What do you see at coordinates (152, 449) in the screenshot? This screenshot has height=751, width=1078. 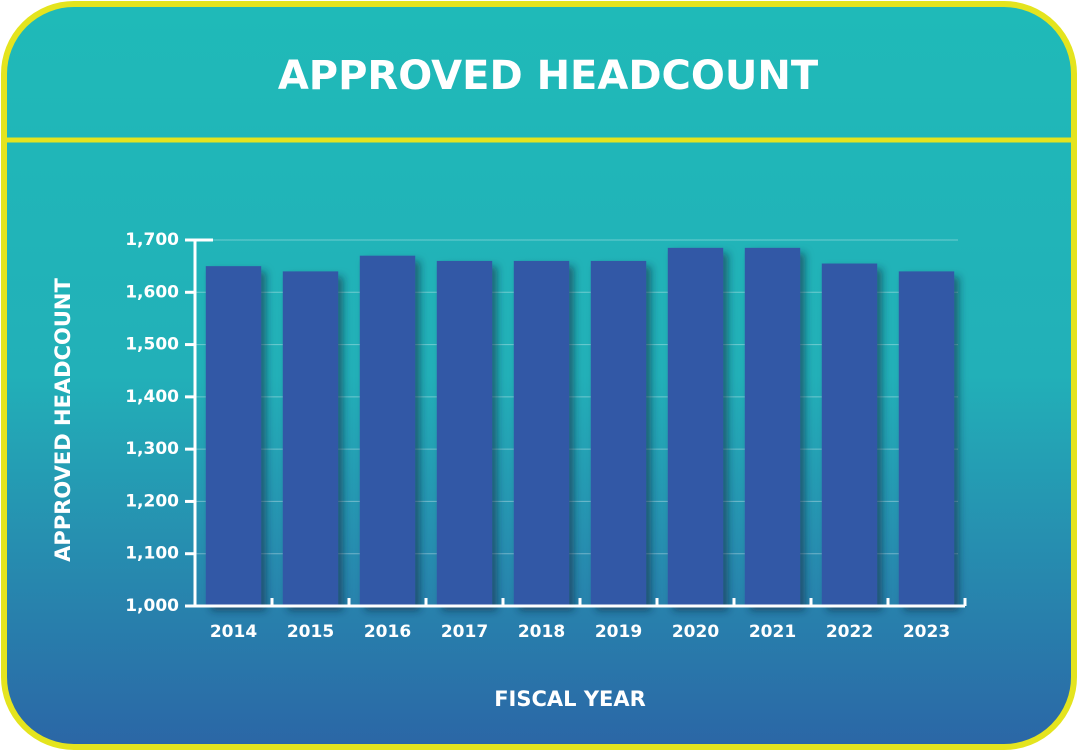 I see `y-tick-label: 1,300` at bounding box center [152, 449].